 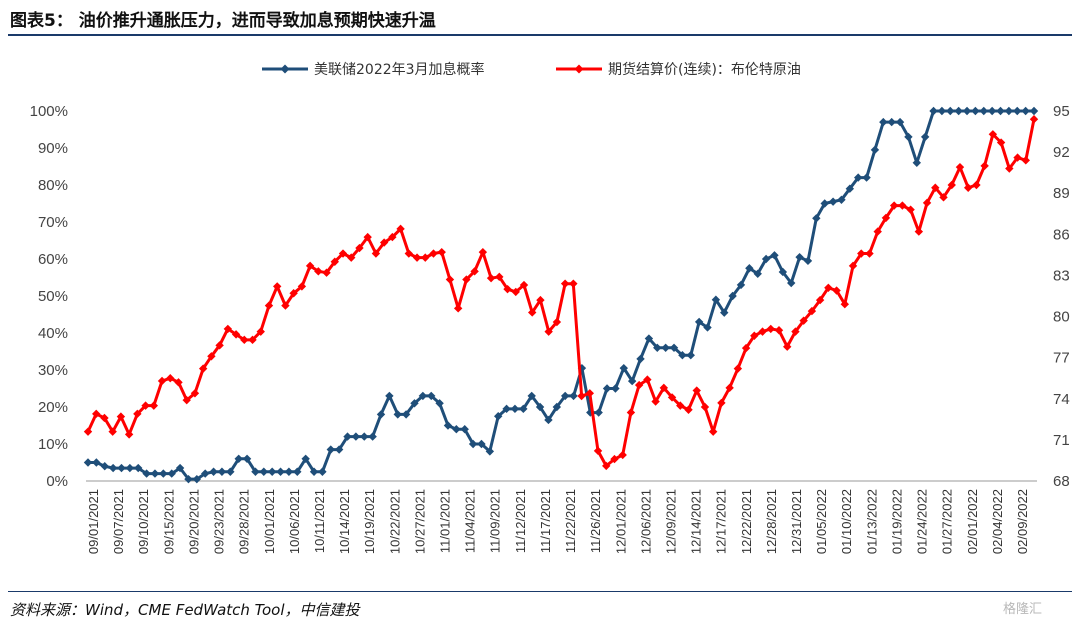 I want to click on y-left-tick-label: 80%, so click(x=53, y=185).